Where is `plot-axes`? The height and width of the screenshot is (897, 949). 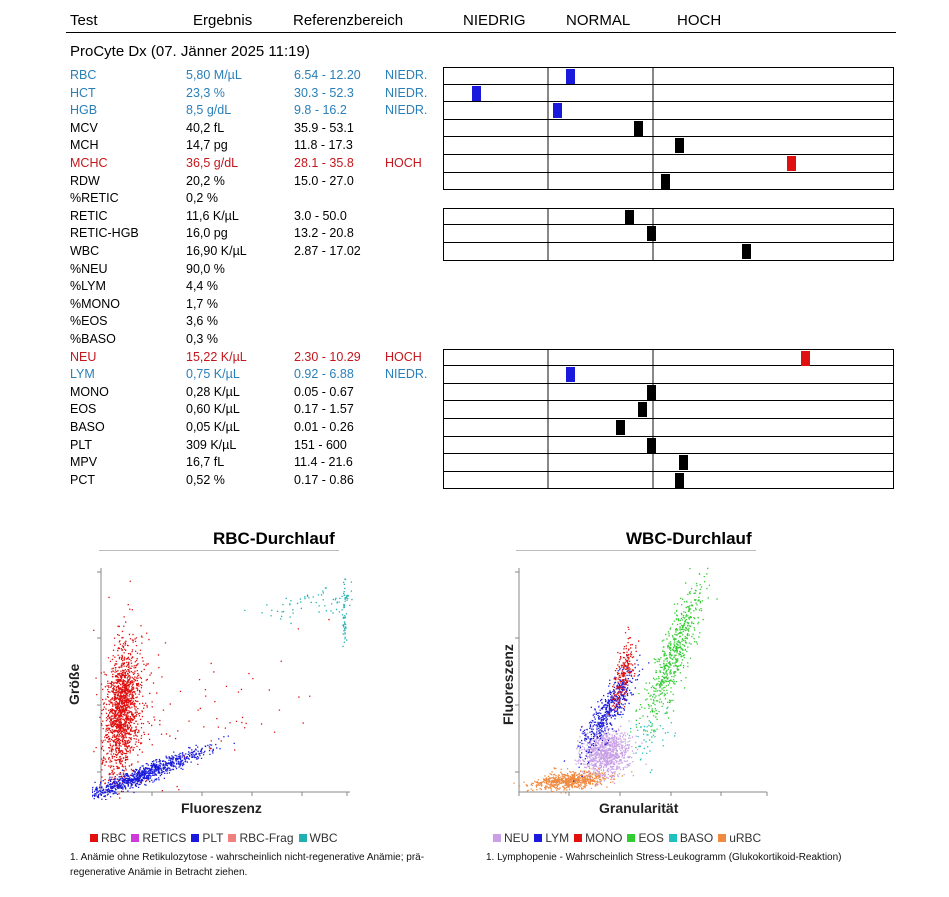
plot-axes is located at coordinates (223, 682).